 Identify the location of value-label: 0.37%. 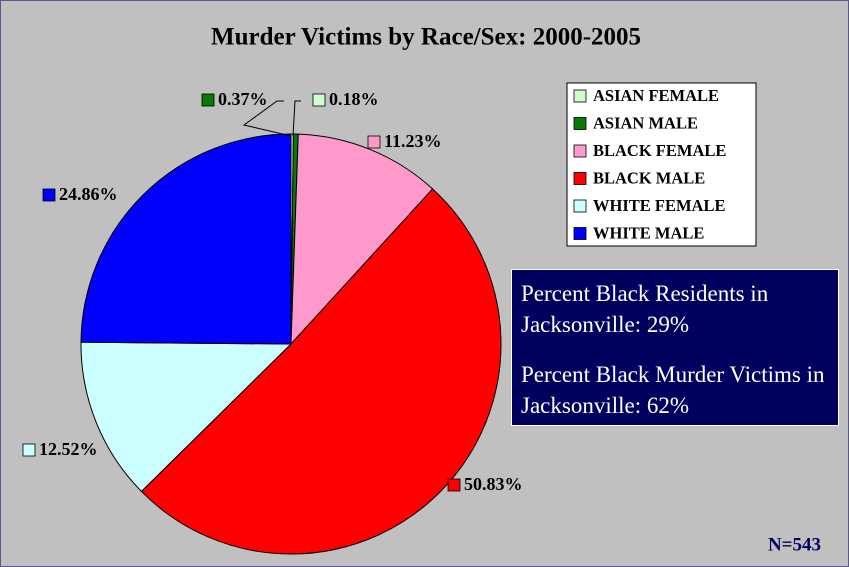
(243, 99).